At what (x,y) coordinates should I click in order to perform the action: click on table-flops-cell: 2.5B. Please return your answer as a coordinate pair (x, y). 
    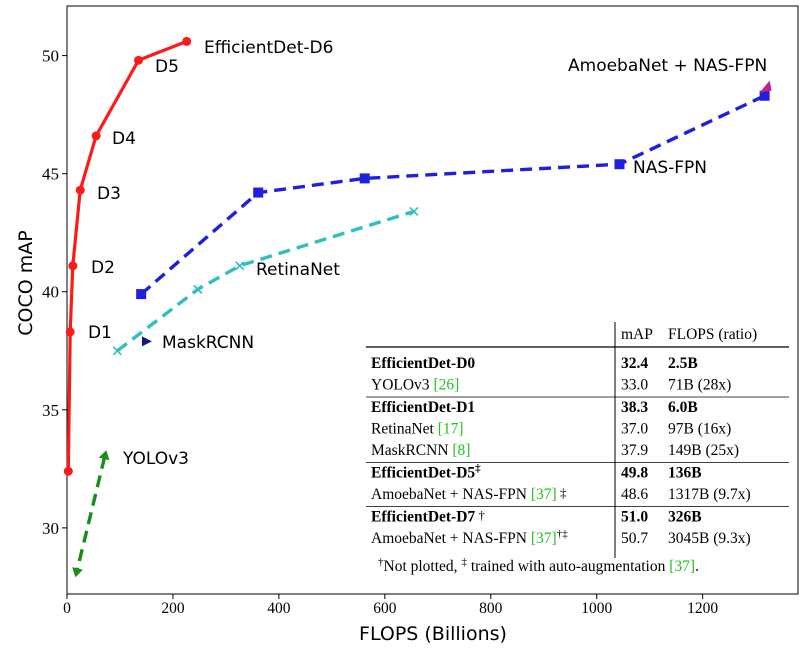
    Looking at the image, I should click on (683, 363).